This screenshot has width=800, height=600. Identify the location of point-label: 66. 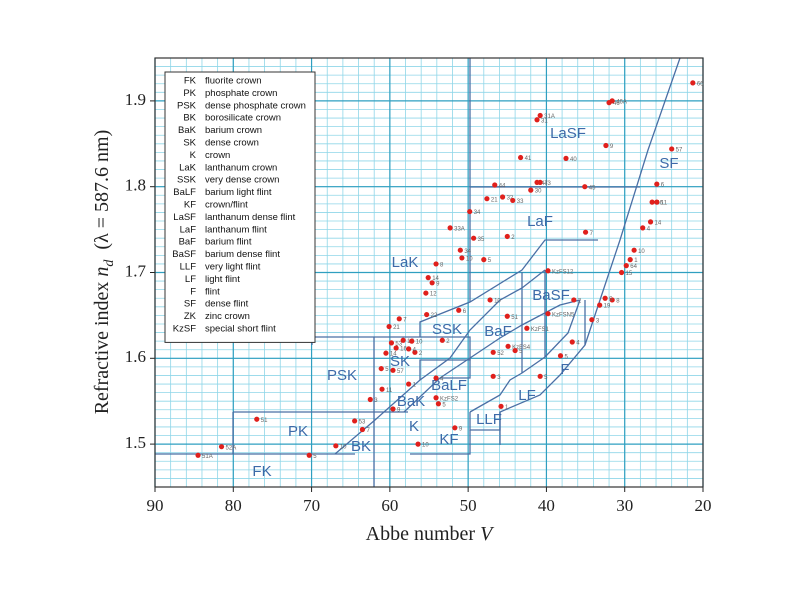
(700, 84).